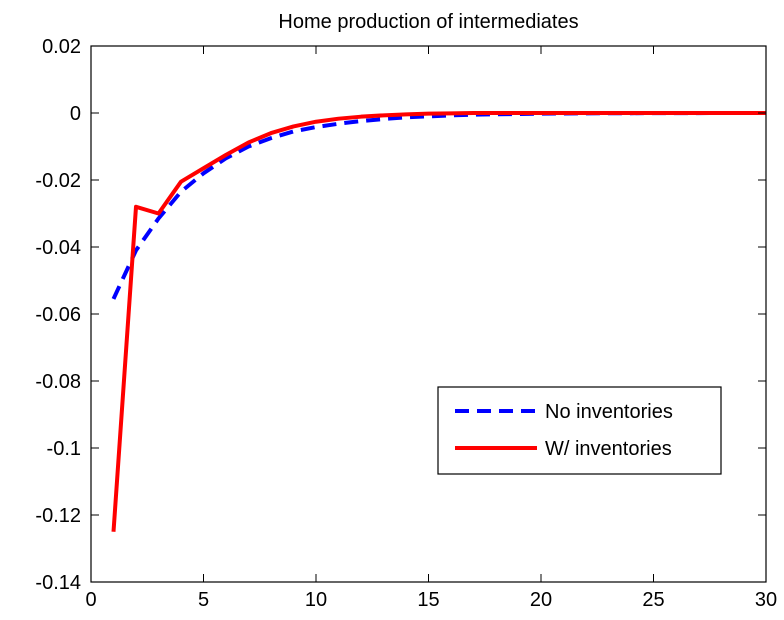 The height and width of the screenshot is (620, 784). I want to click on chart-title: Home production of intermediates, so click(428, 22).